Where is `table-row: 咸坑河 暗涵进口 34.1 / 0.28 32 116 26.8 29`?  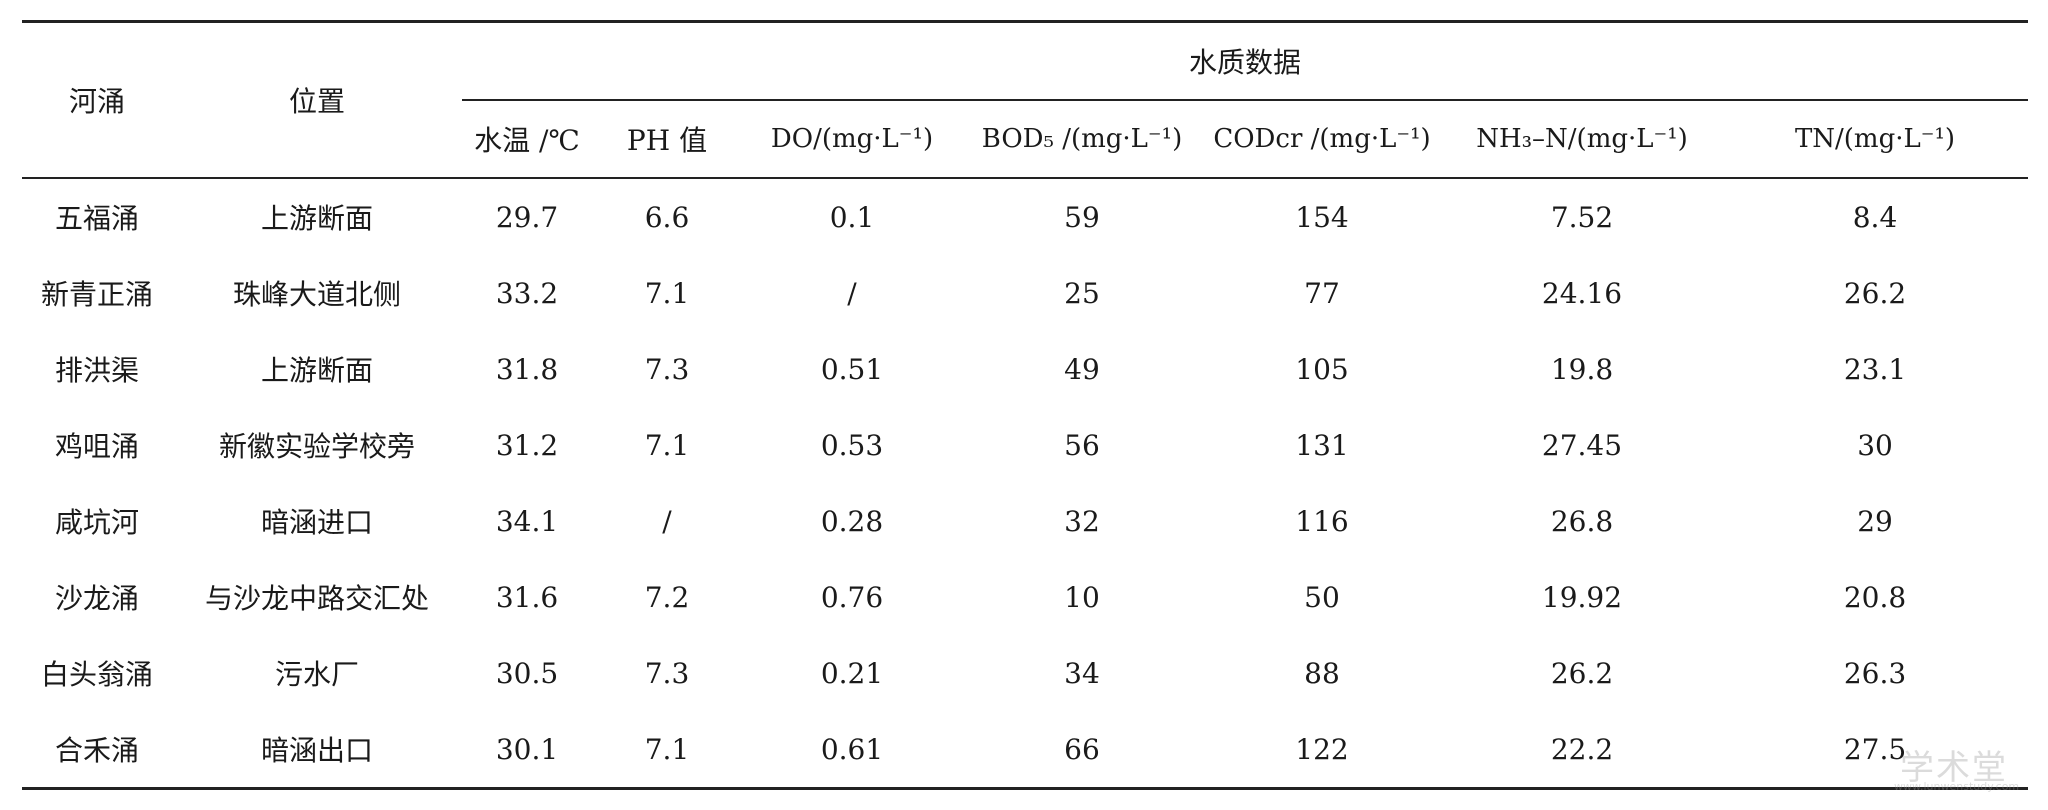 table-row: 咸坑河 暗涵进口 34.1 / 0.28 32 116 26.8 29 is located at coordinates (1025, 521).